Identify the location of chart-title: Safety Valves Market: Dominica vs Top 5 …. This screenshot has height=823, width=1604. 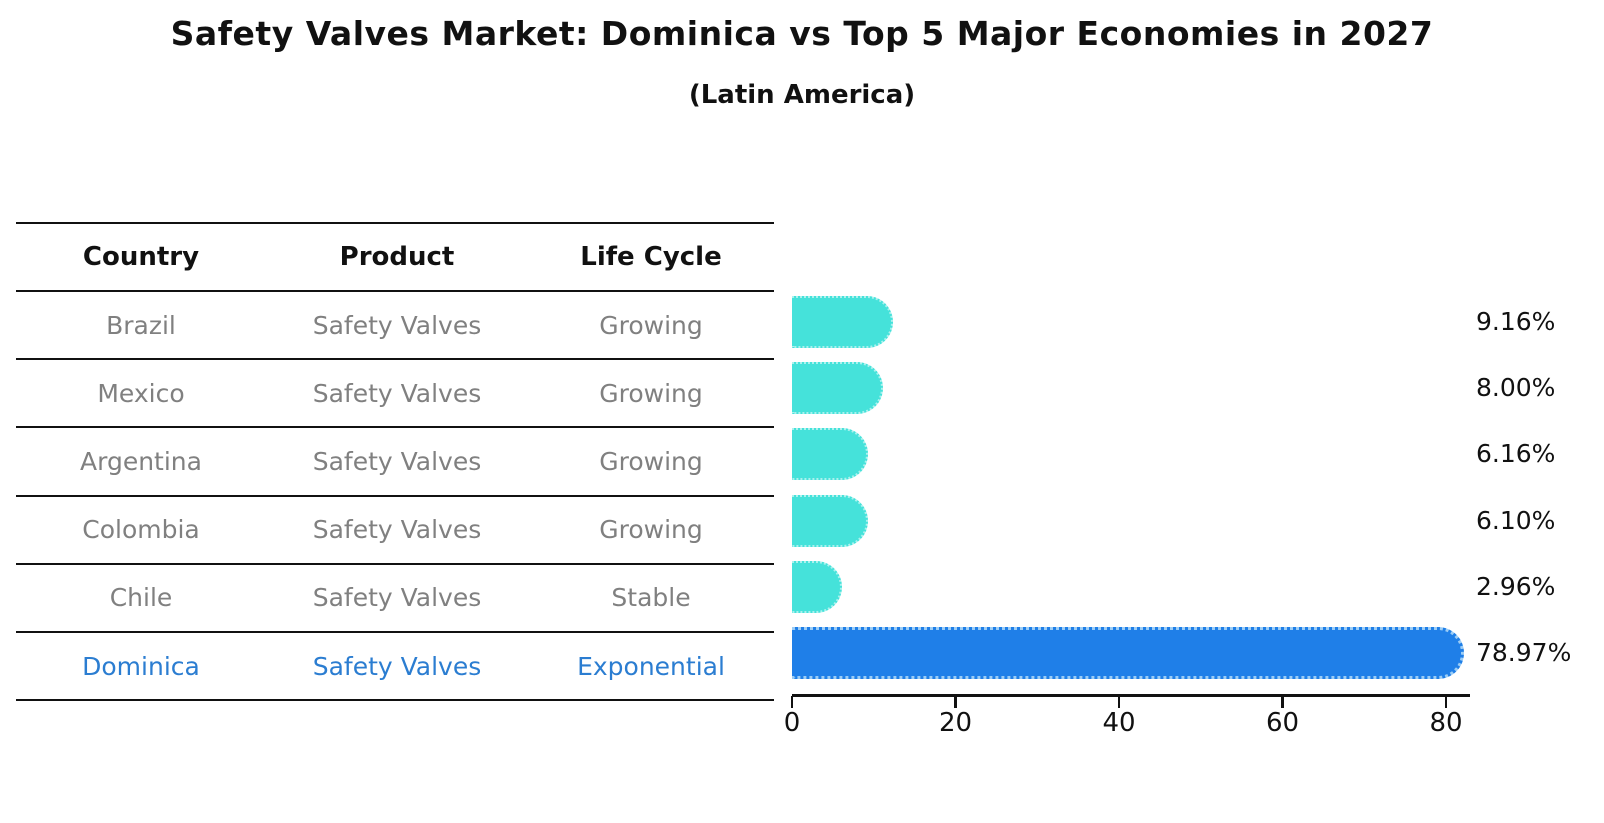
(802, 33).